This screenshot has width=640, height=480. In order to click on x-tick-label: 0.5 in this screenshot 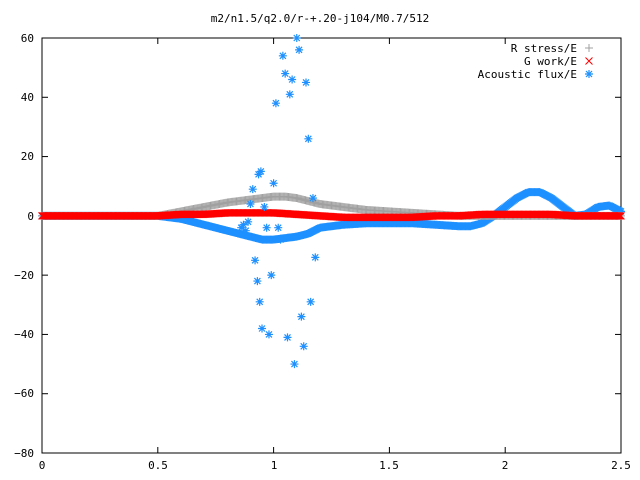, I will do `click(158, 465)`.